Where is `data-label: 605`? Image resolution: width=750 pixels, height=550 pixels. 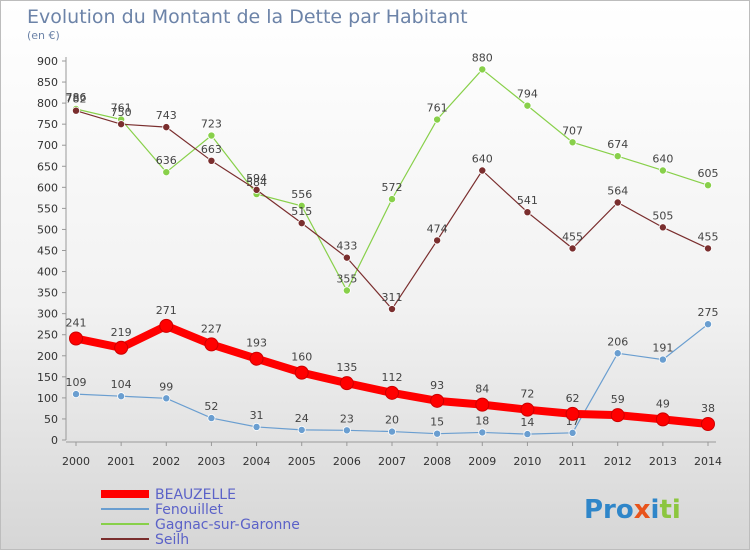
data-label: 605 is located at coordinates (708, 173).